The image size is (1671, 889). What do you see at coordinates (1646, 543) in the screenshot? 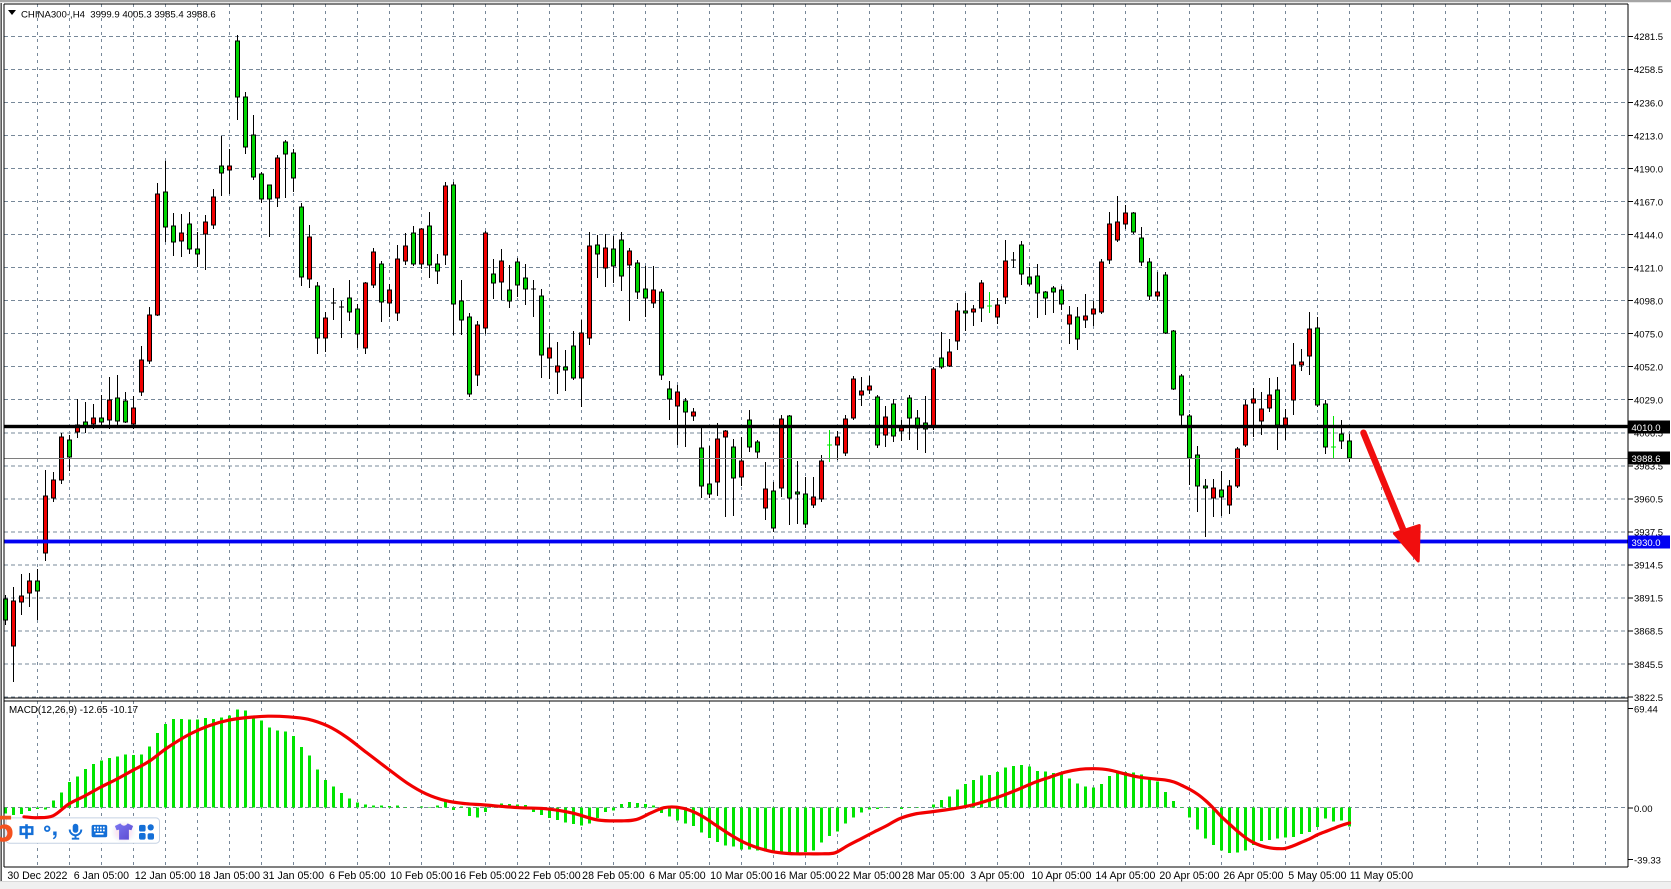
I see `svg-text: 3930.0` at bounding box center [1646, 543].